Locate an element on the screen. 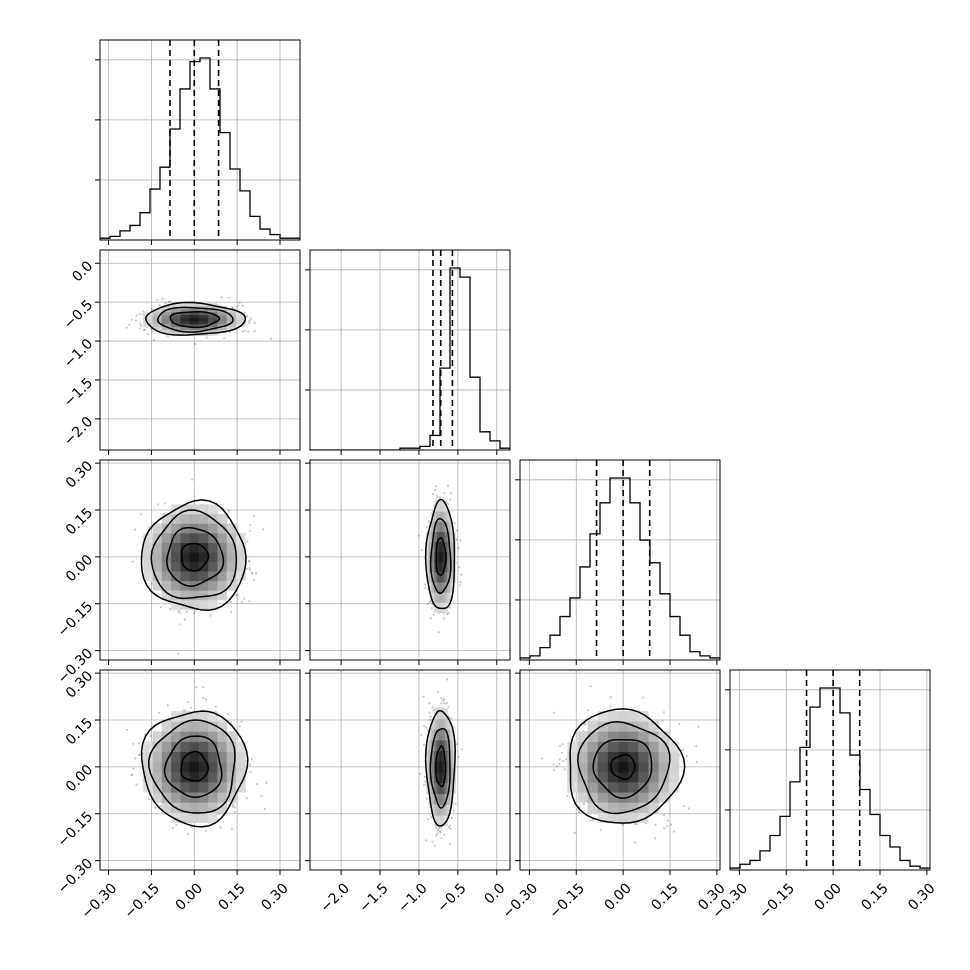  contours is located at coordinates (193, 555).